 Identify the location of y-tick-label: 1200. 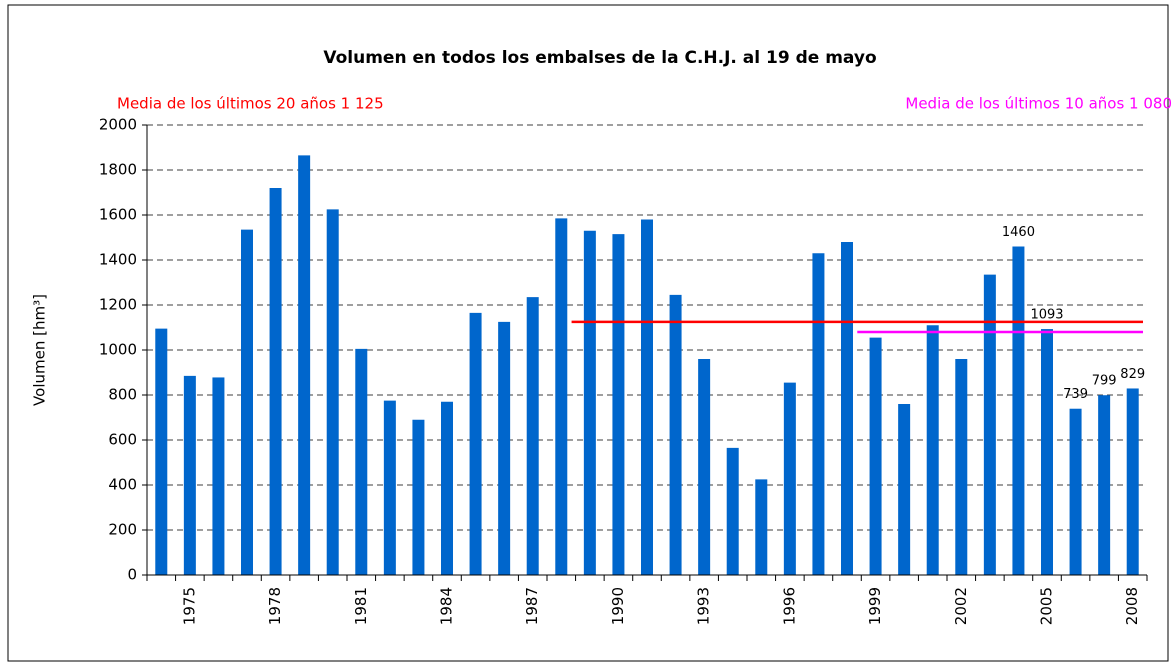
(118, 305).